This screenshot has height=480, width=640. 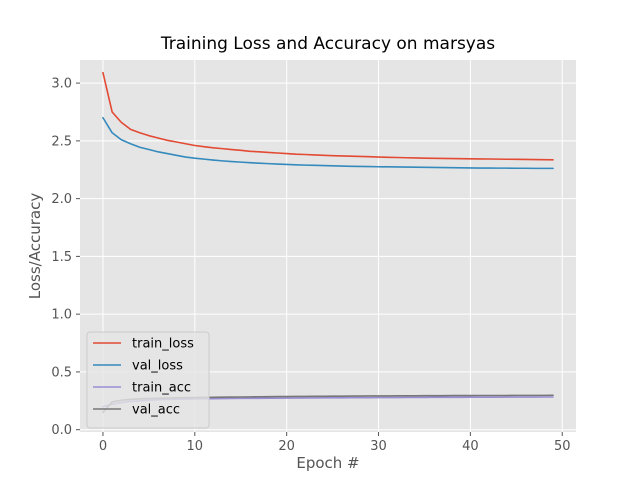 I want to click on legend-label-train-acc: train_acc, so click(x=161, y=388).